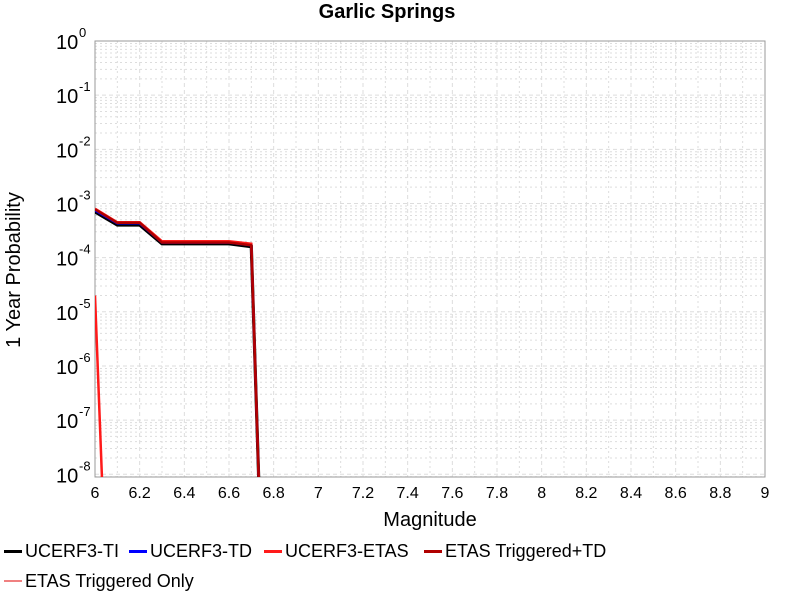 The height and width of the screenshot is (600, 800). I want to click on x-tick-label: 8.6, so click(676, 493).